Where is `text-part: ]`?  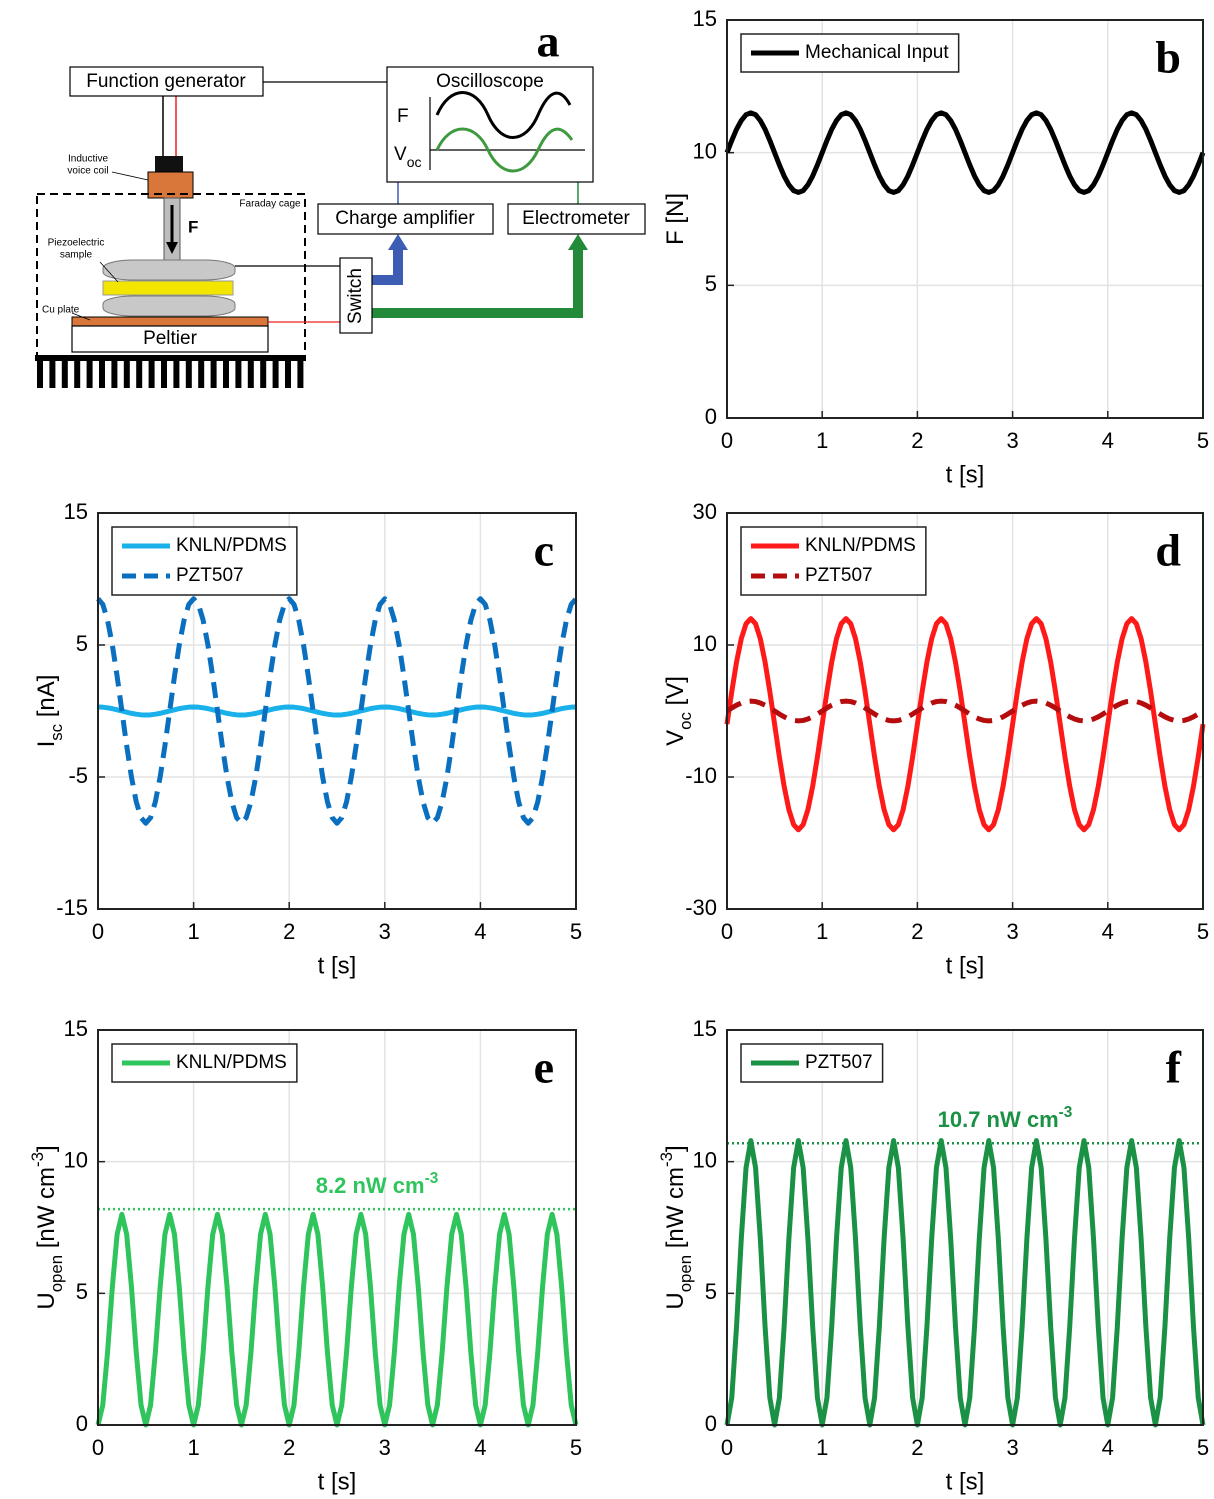 text-part: ] is located at coordinates (46, 1148).